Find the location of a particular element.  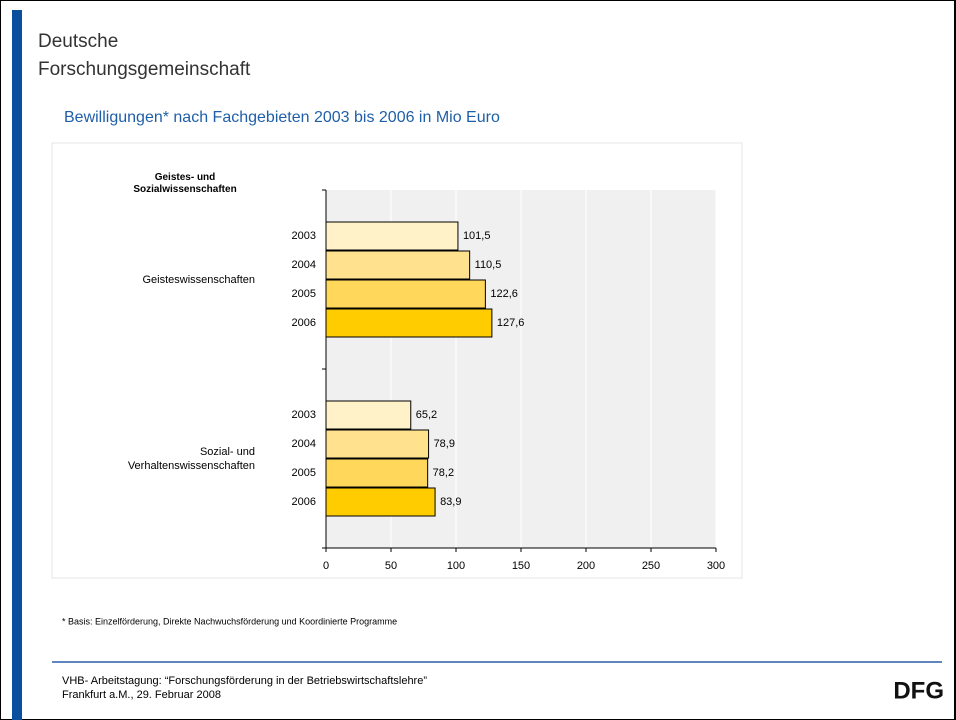

x-tick-label: 200 is located at coordinates (586, 566).